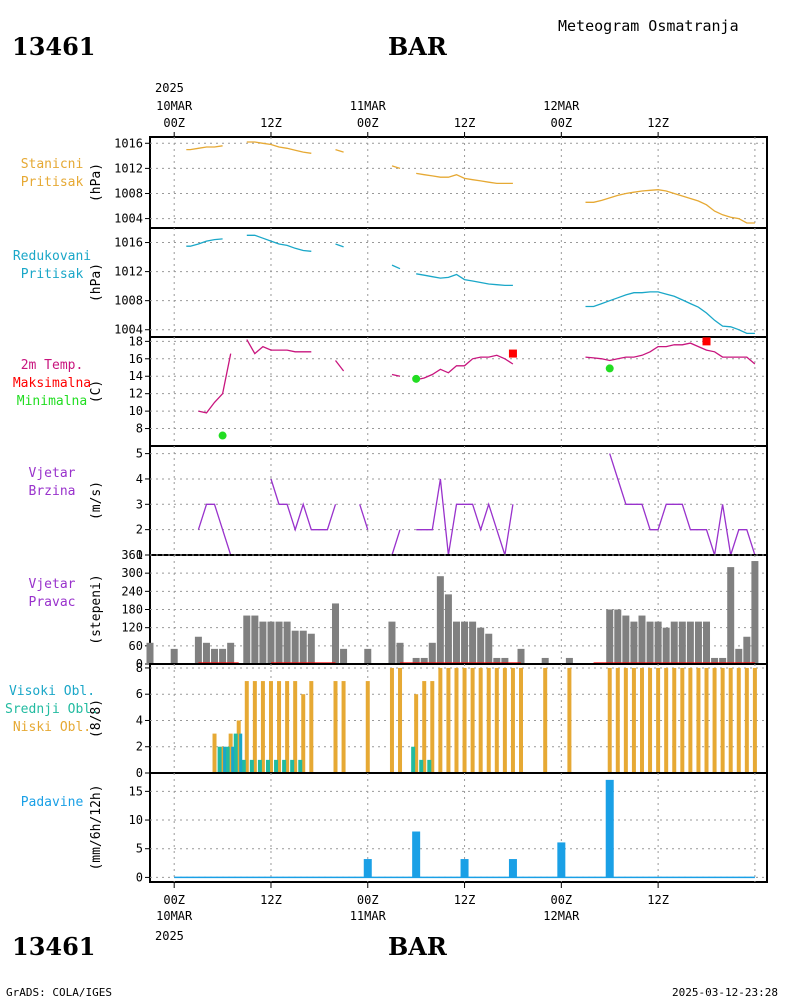 The image size is (800, 1000). Describe the element at coordinates (398, 503) in the screenshot. I see `wind-speed-panel: 1 2 3 4 5 (m/s) Vjetar Brzina` at that location.